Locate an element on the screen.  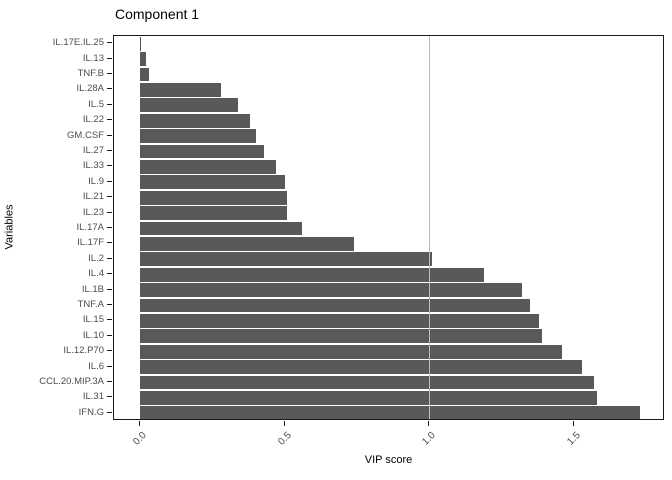
y-tick-label: IL.9 is located at coordinates (96, 181).